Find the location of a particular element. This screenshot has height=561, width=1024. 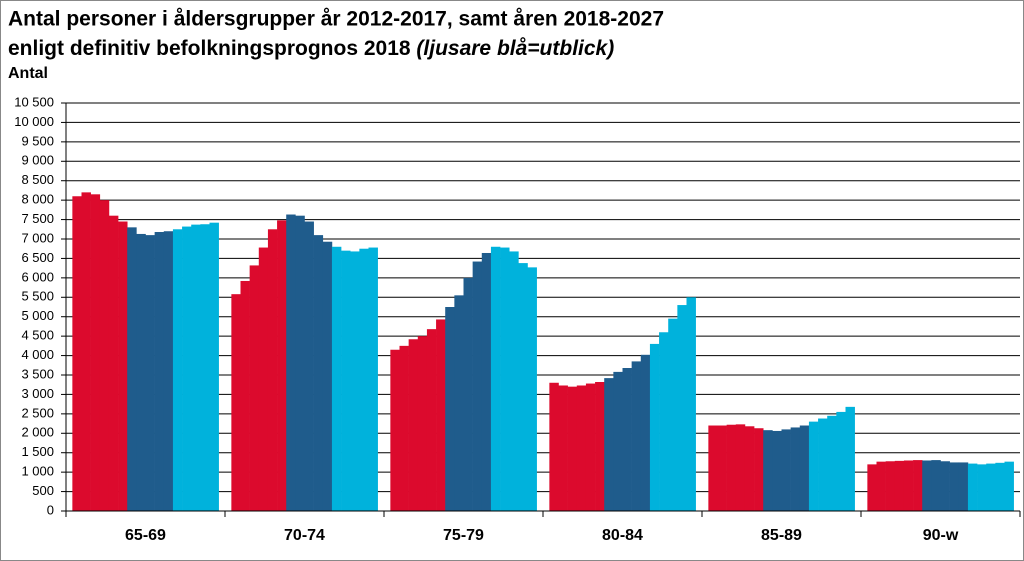

chart-title: enligt definitiv befolkningsprognos 2018 is located at coordinates (209, 48).